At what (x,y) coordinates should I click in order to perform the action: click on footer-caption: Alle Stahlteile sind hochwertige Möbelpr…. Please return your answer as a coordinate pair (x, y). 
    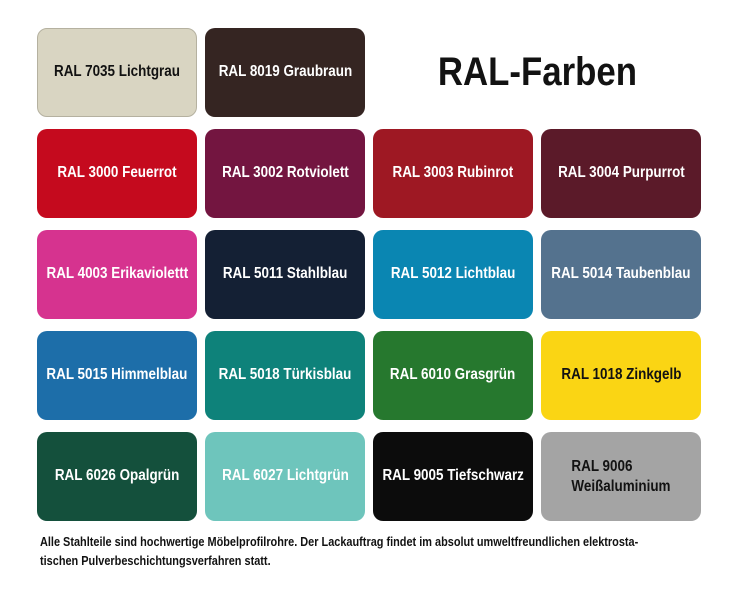
    Looking at the image, I should click on (394, 551).